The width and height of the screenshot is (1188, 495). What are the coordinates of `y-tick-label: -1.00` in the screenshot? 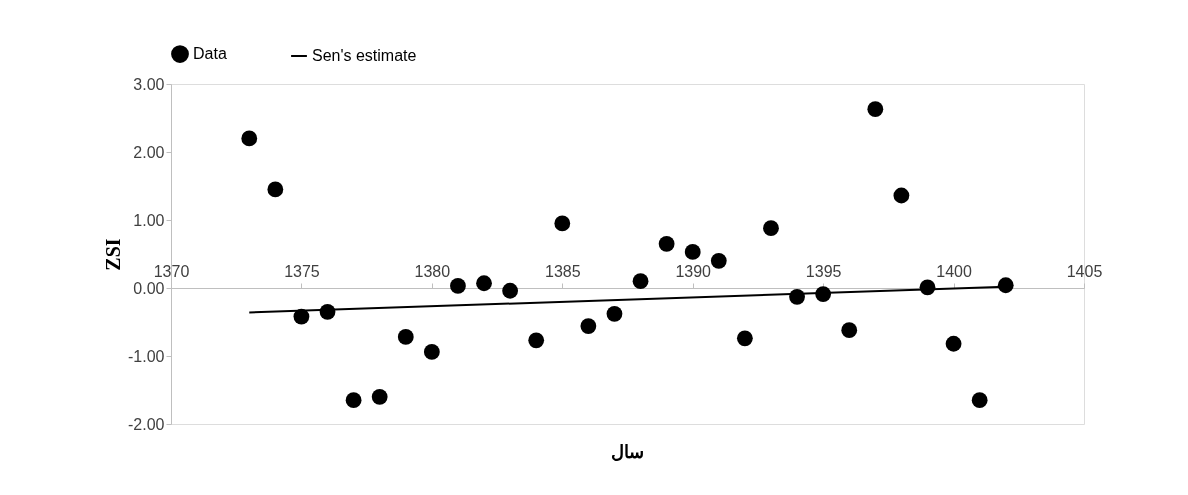 It's located at (146, 356).